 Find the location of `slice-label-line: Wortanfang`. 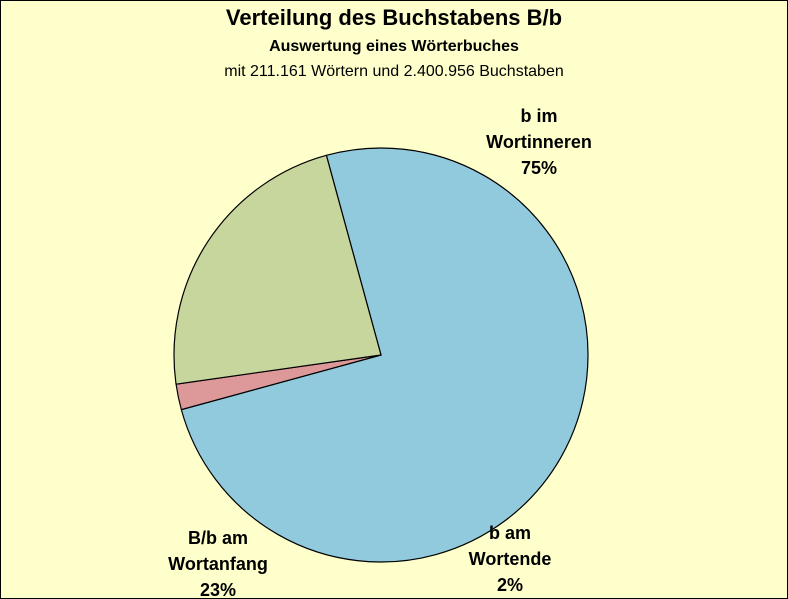

slice-label-line: Wortanfang is located at coordinates (218, 564).